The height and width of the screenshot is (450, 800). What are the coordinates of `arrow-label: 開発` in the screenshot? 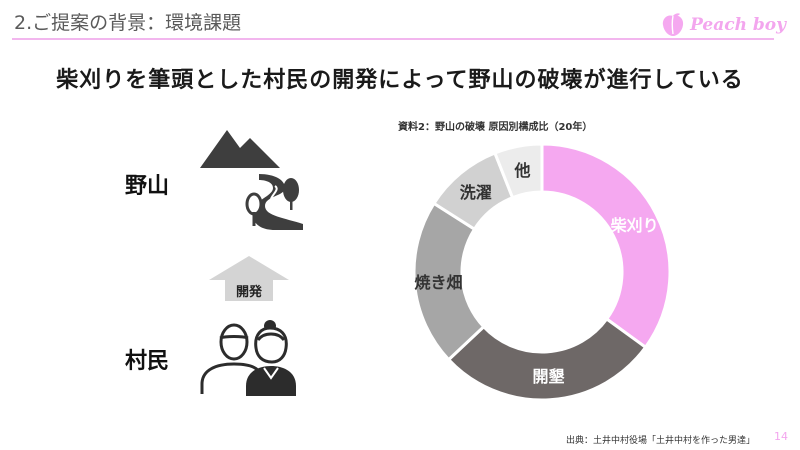 It's located at (248, 292).